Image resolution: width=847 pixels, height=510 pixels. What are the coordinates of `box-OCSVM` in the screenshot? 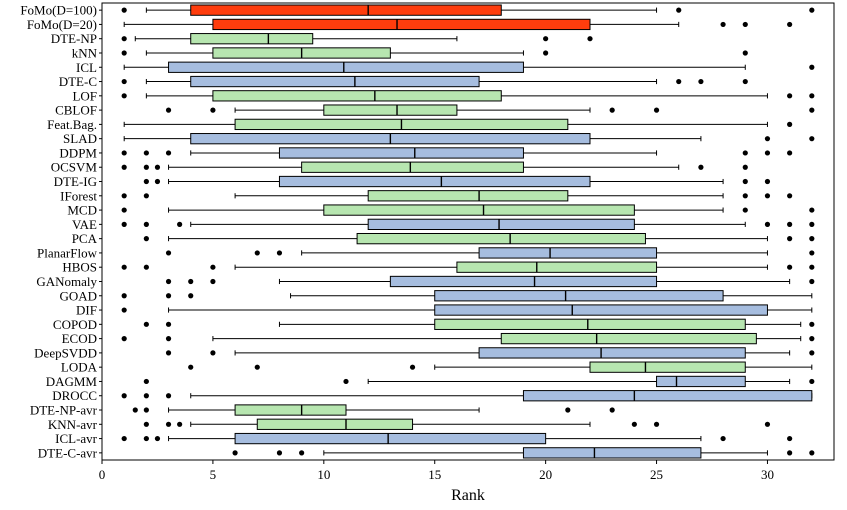 It's located at (434, 167).